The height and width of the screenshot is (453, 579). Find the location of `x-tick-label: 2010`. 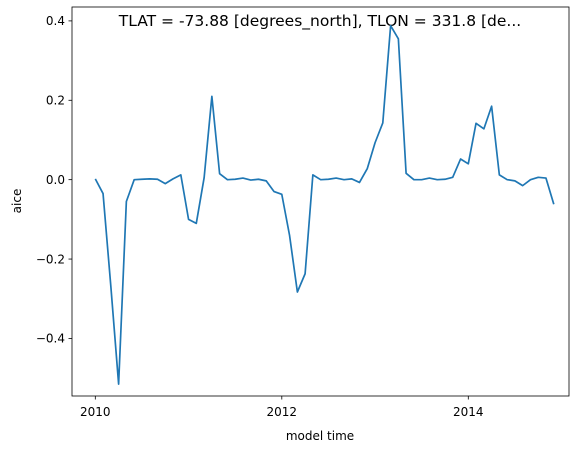

x-tick-label: 2010 is located at coordinates (95, 412).